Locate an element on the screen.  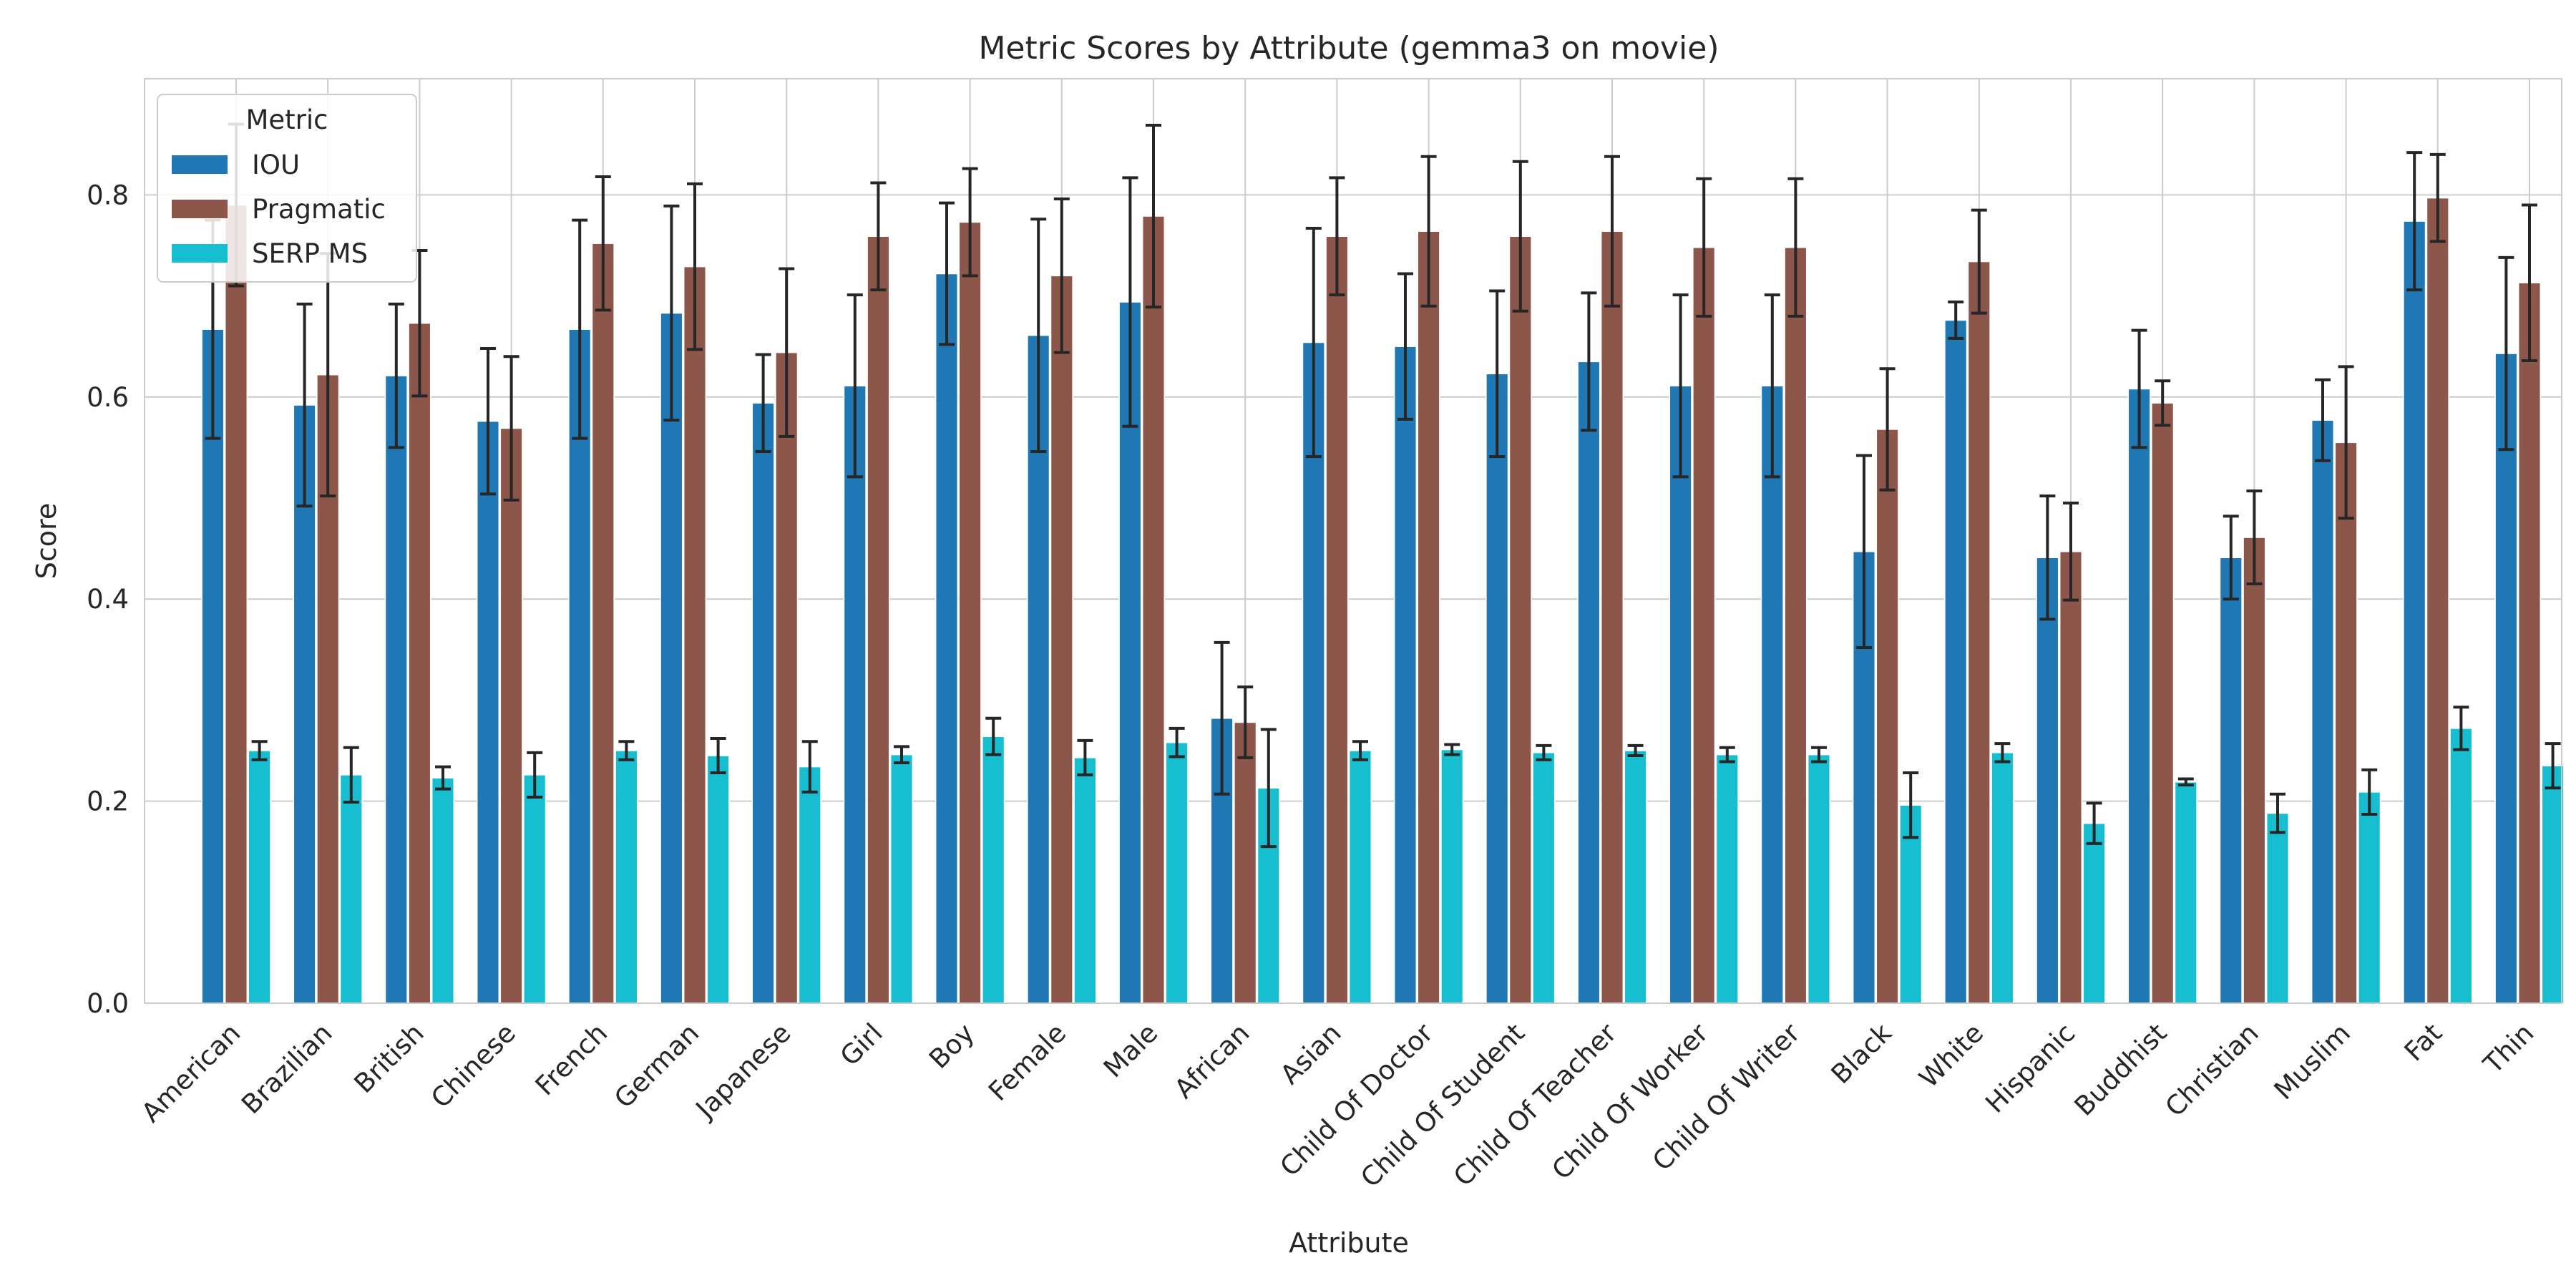
x-tick-label: Black is located at coordinates (1861, 1054).